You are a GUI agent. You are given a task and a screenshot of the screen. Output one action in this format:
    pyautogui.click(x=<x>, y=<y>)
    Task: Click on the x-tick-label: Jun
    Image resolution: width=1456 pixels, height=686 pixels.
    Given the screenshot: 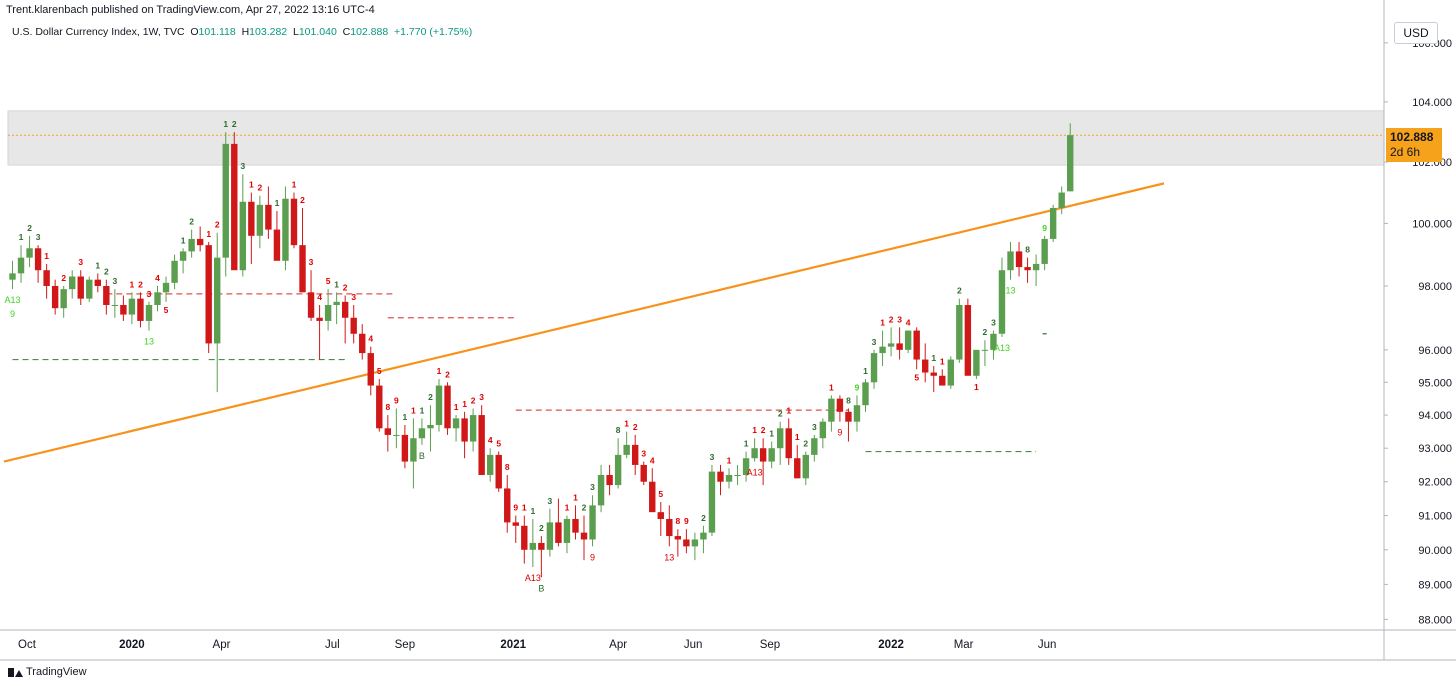 What is the action you would take?
    pyautogui.click(x=693, y=645)
    